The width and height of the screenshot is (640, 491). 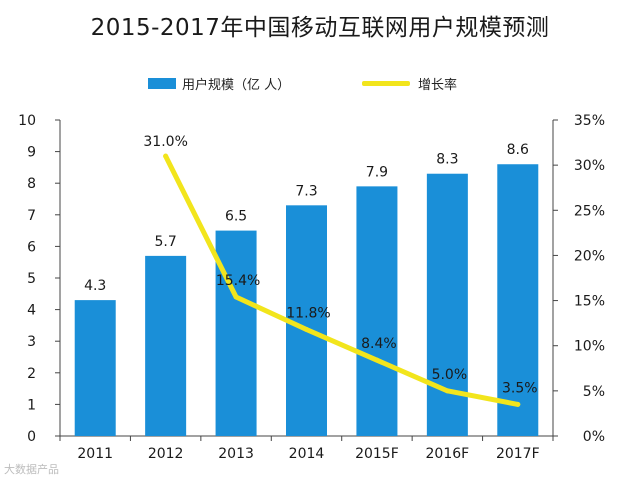 I want to click on y-right-tick-label: 10%, so click(x=589, y=347).